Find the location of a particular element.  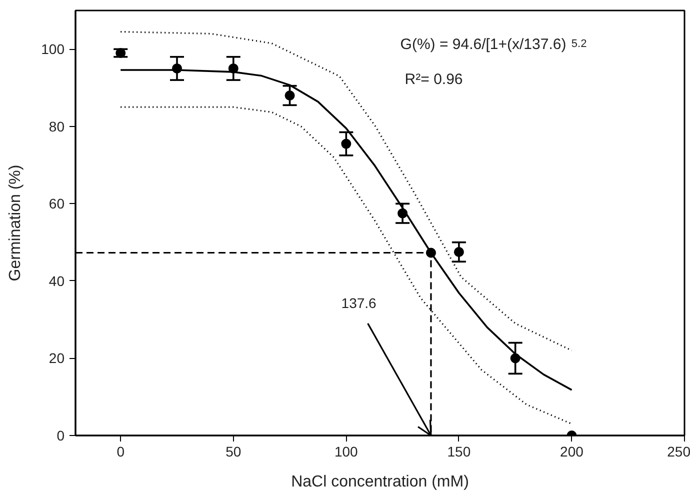

y-tick-label: 0 is located at coordinates (60, 436).